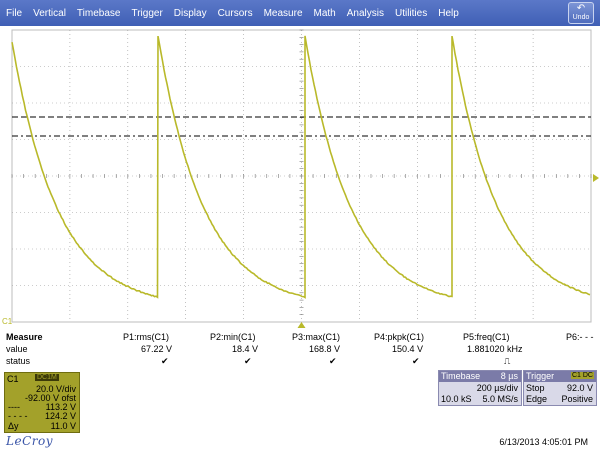  I want to click on timebase-delay: 8 µs, so click(509, 376).